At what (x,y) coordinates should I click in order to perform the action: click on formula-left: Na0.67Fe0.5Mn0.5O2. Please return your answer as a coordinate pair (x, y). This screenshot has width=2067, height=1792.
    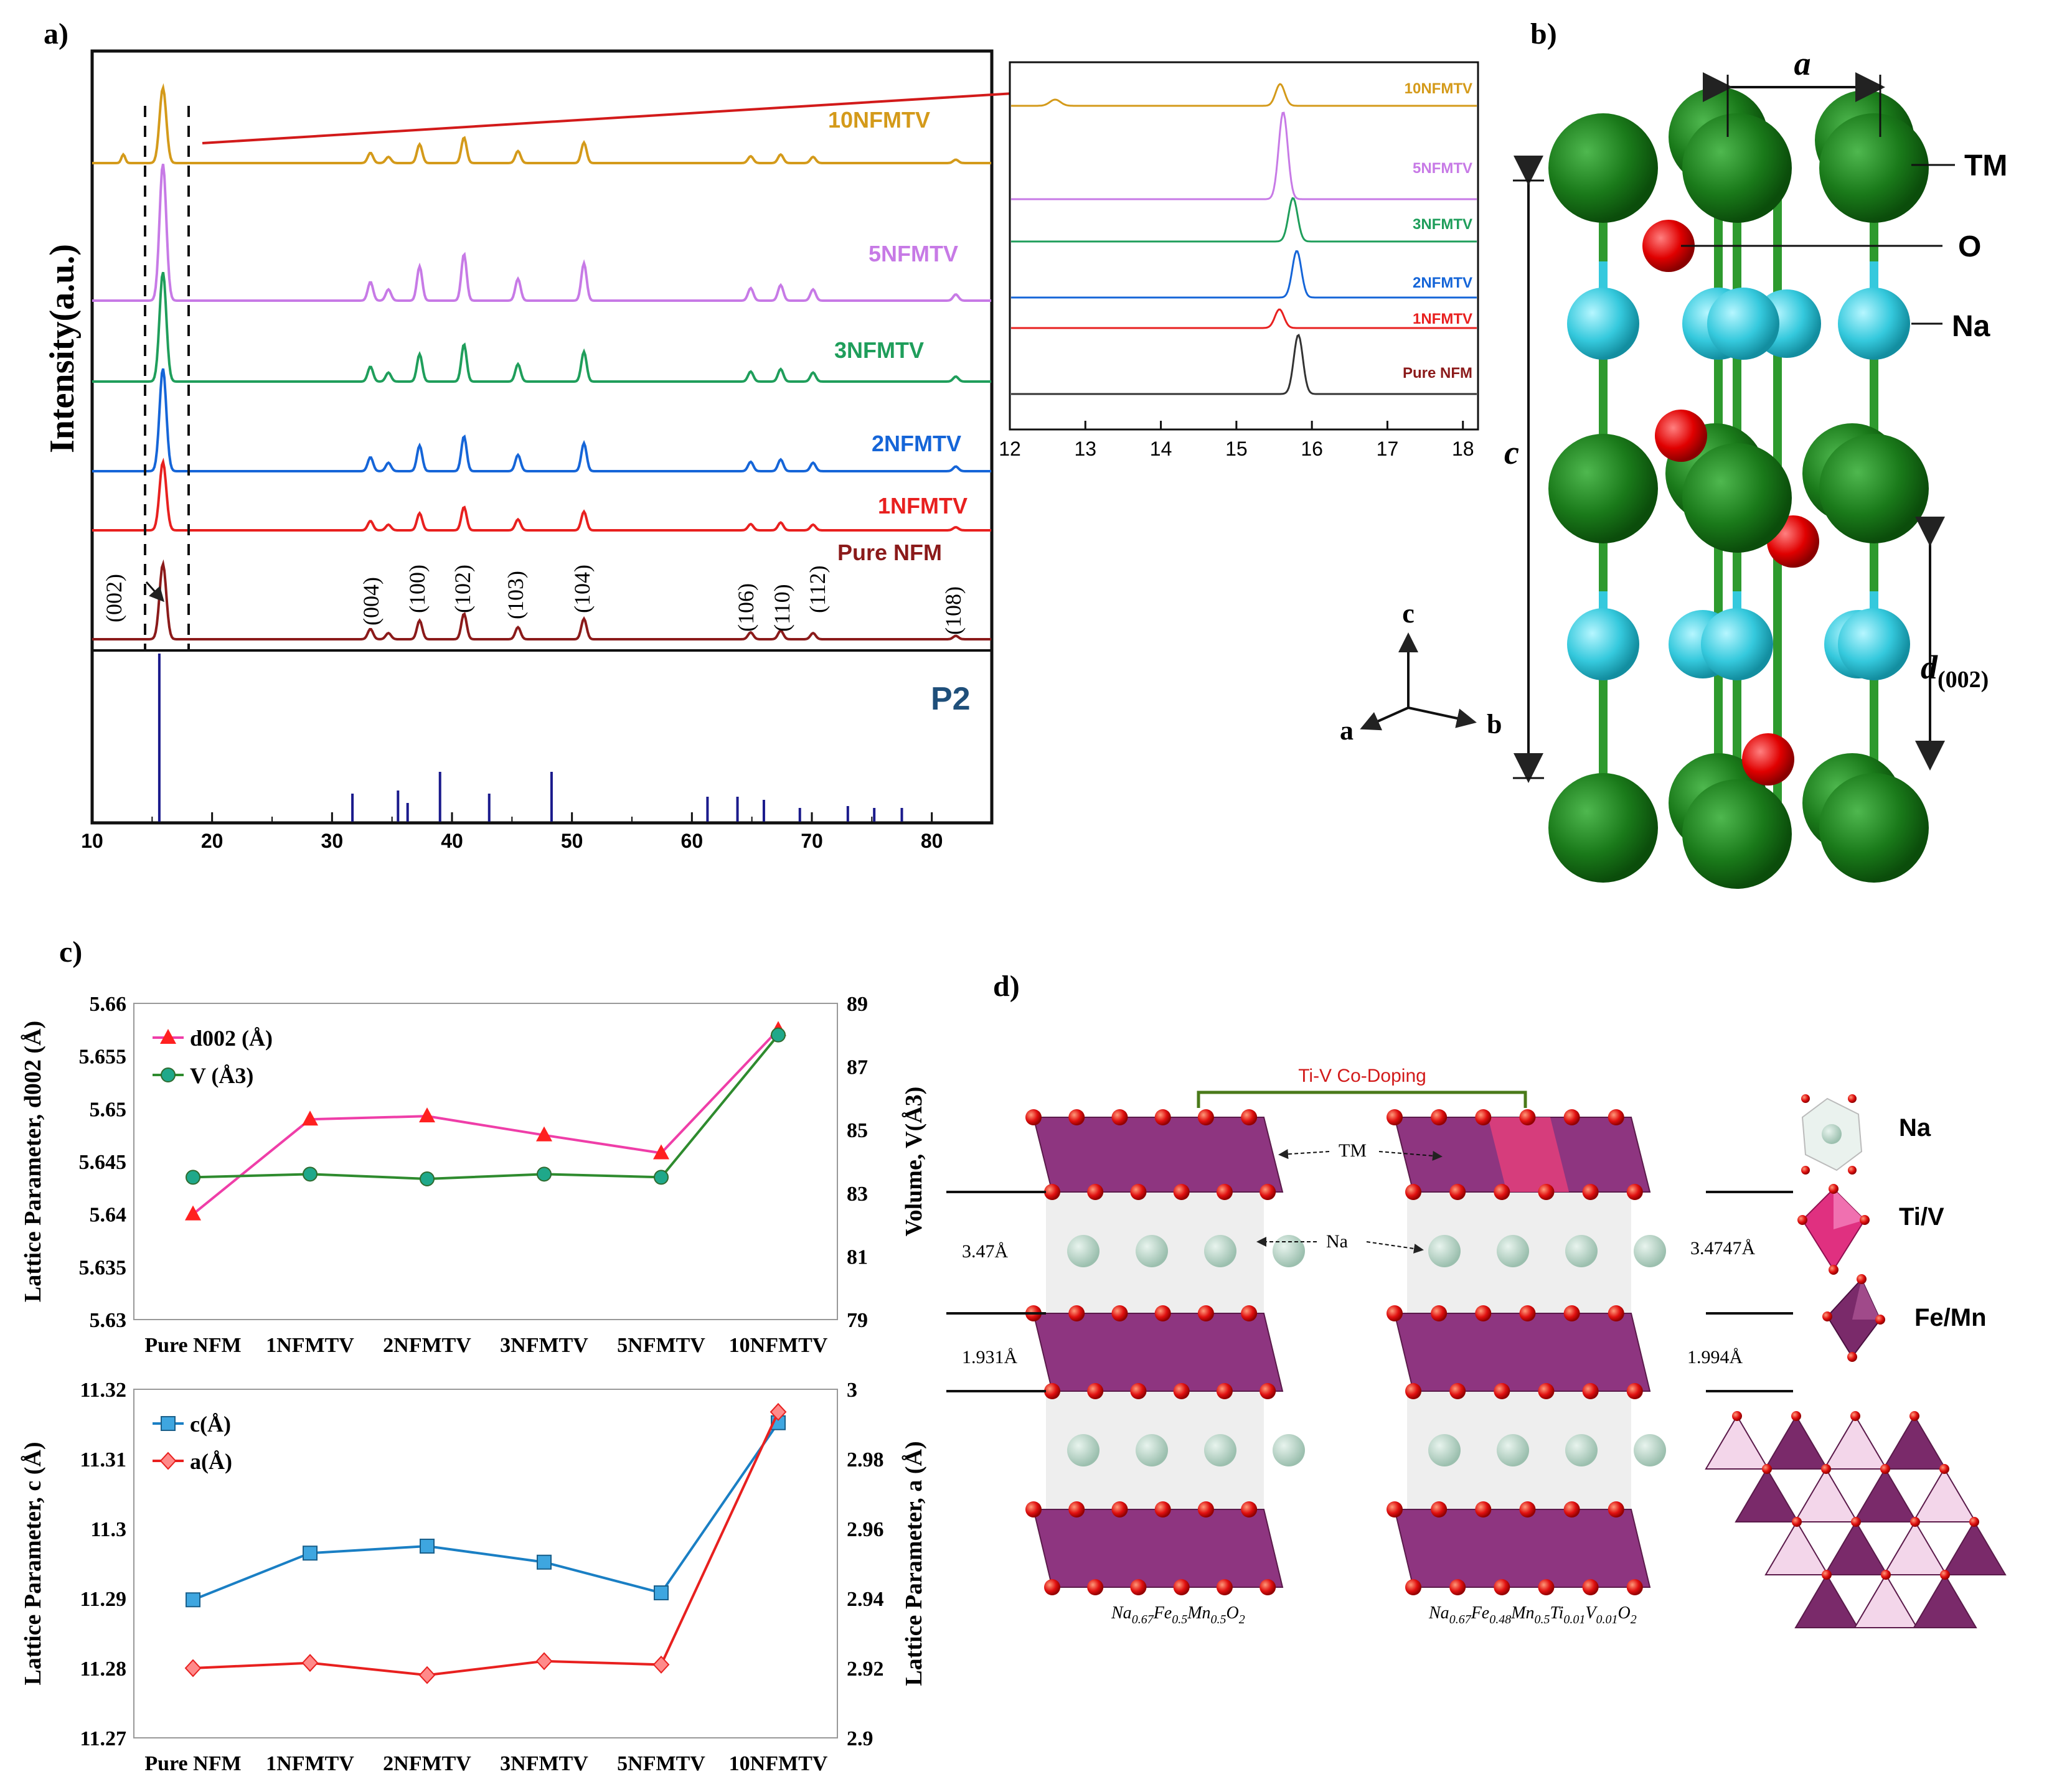
    Looking at the image, I should click on (1178, 1614).